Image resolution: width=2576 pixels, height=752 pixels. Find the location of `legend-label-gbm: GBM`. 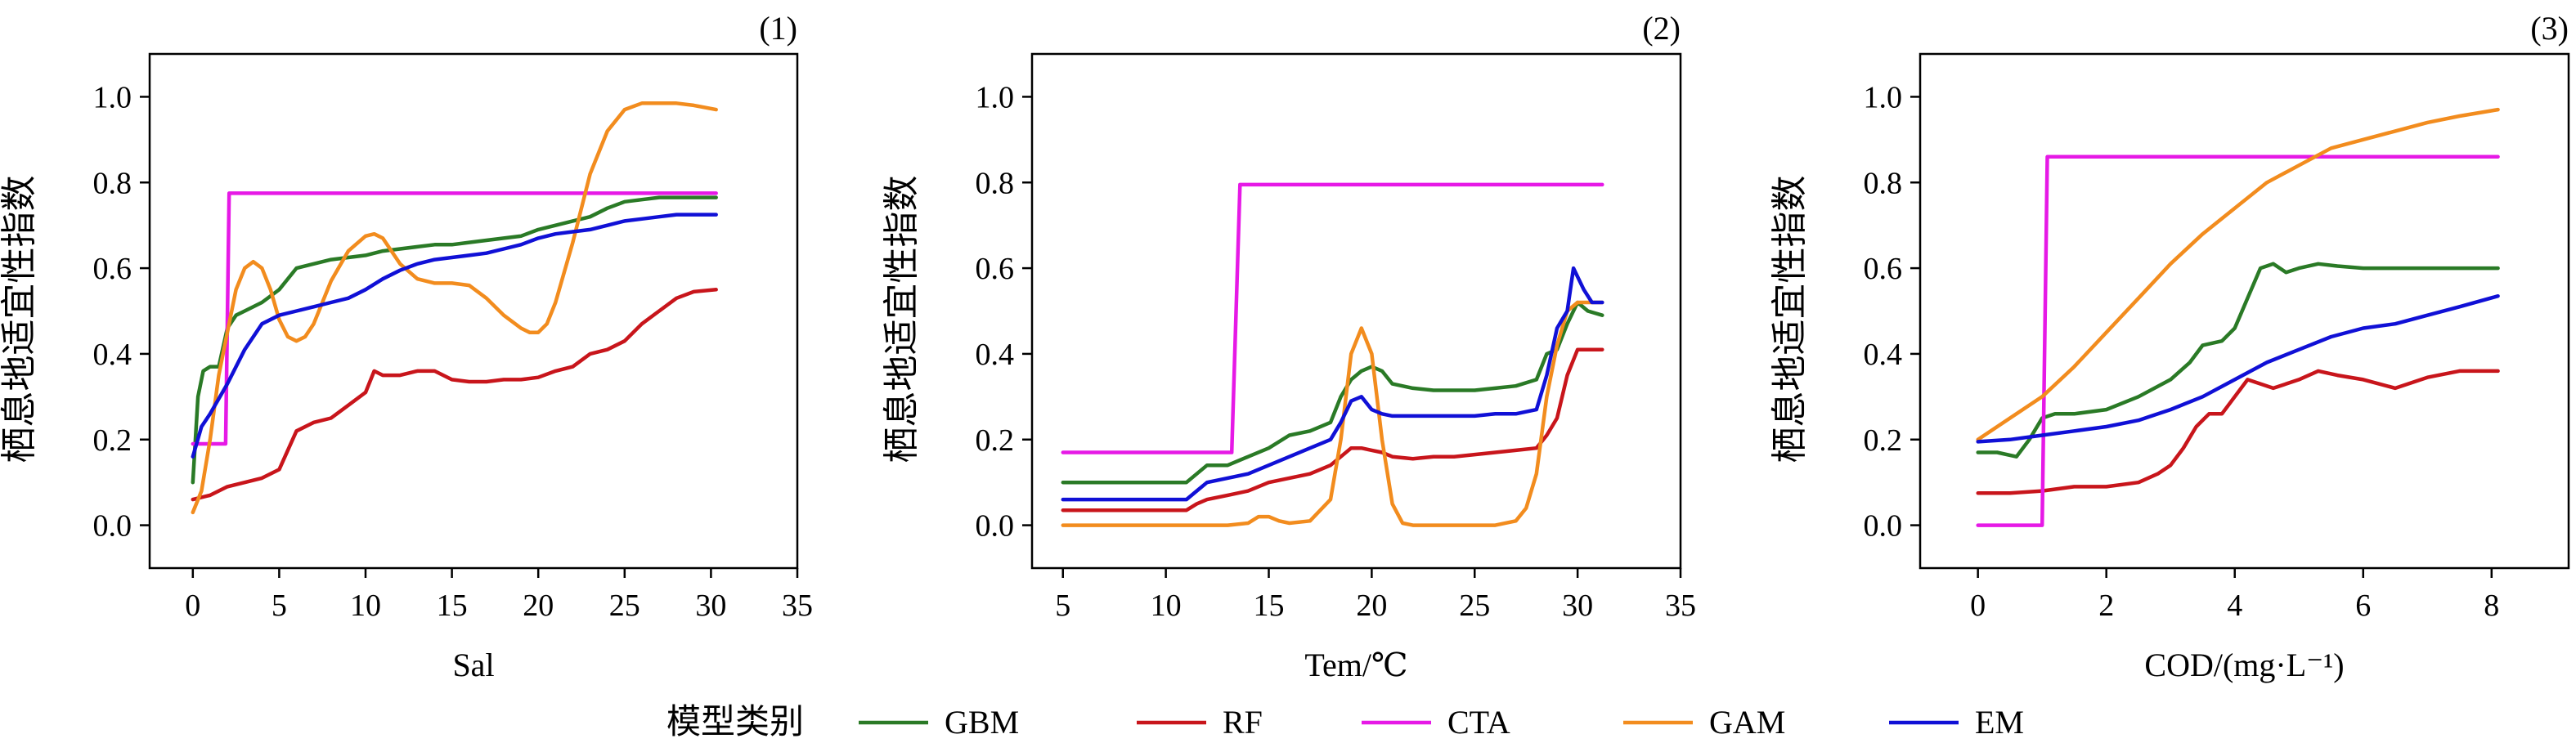

legend-label-gbm: GBM is located at coordinates (982, 722).